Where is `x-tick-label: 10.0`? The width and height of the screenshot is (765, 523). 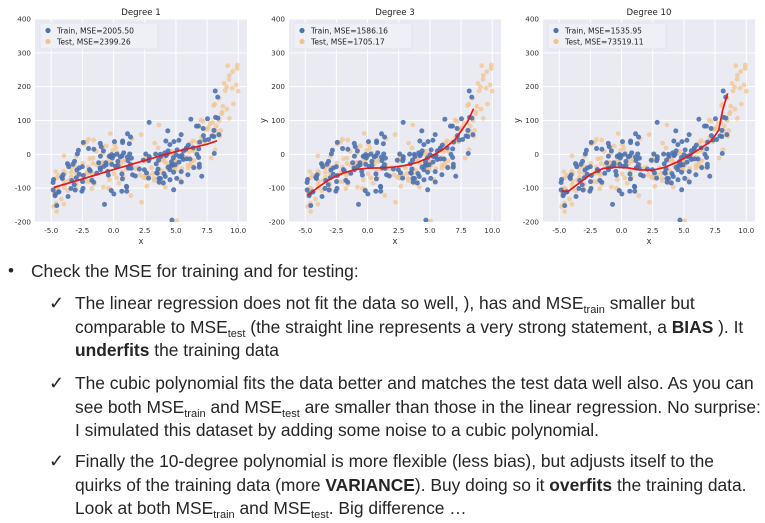
x-tick-label: 10.0 is located at coordinates (746, 230).